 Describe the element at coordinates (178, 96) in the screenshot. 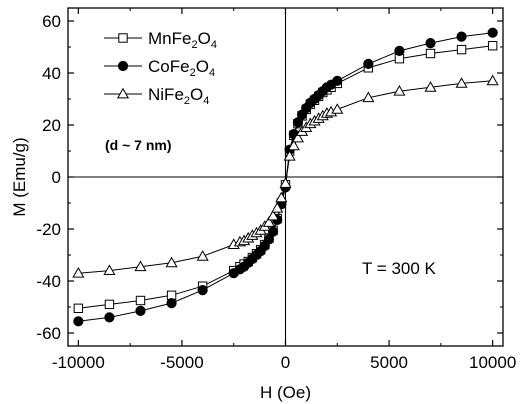

I see `legend-label: NiFe2O4` at that location.